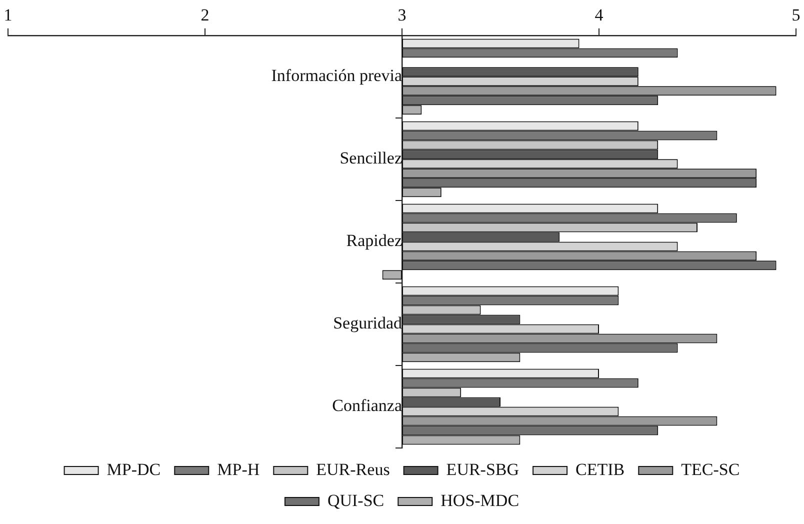  Describe the element at coordinates (796, 15) in the screenshot. I see `x-tick-label: 5` at that location.